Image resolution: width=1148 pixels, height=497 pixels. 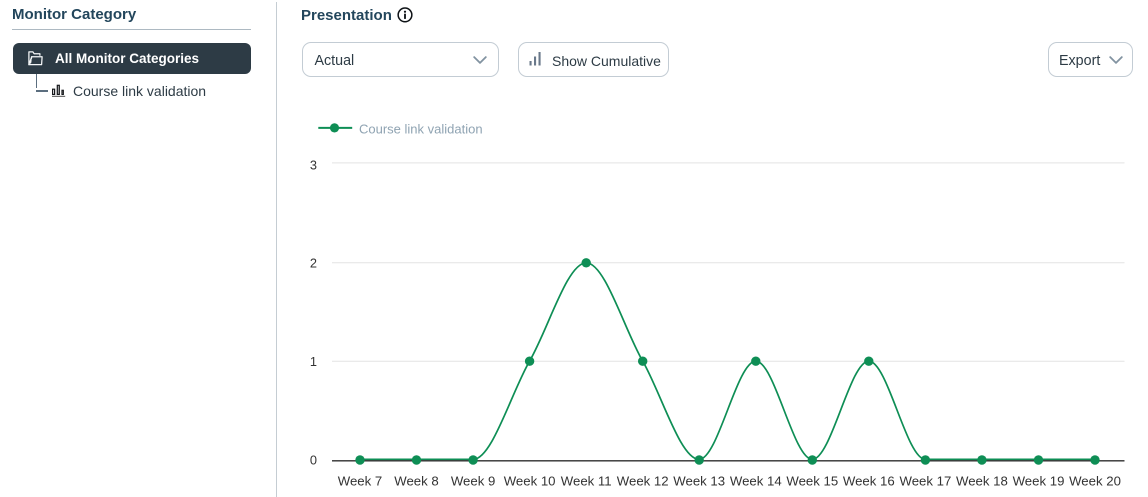 I want to click on svg-text: 2, so click(x=313, y=263).